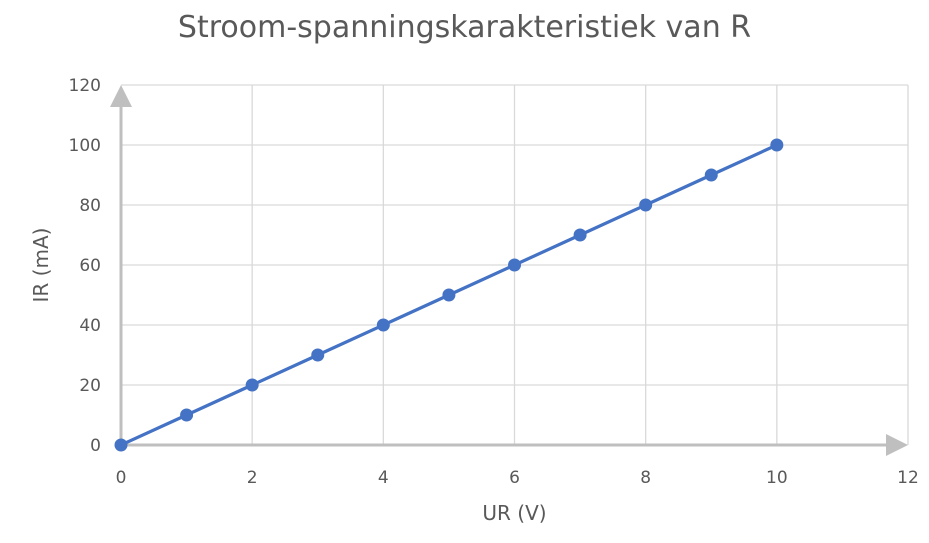  What do you see at coordinates (645, 478) in the screenshot?
I see `x-tick-label: 8` at bounding box center [645, 478].